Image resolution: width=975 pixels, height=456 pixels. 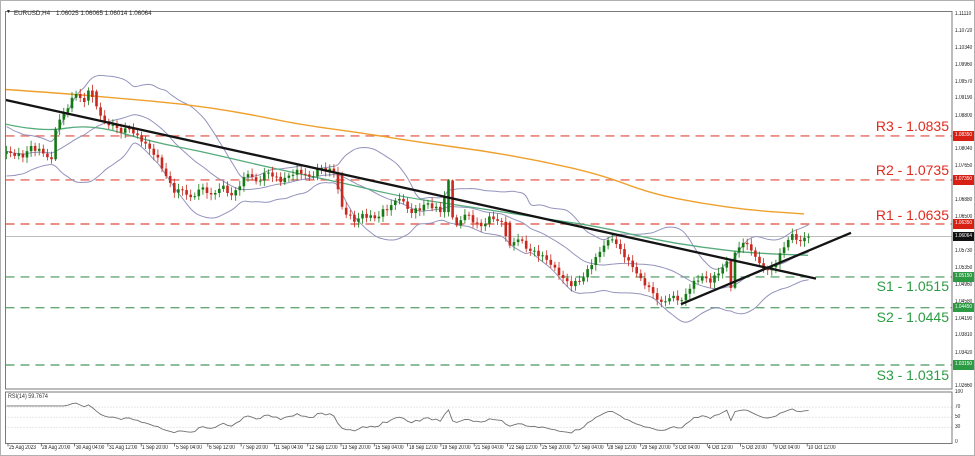 What do you see at coordinates (766, 268) in the screenshot?
I see `ascending-trendline` at bounding box center [766, 268].